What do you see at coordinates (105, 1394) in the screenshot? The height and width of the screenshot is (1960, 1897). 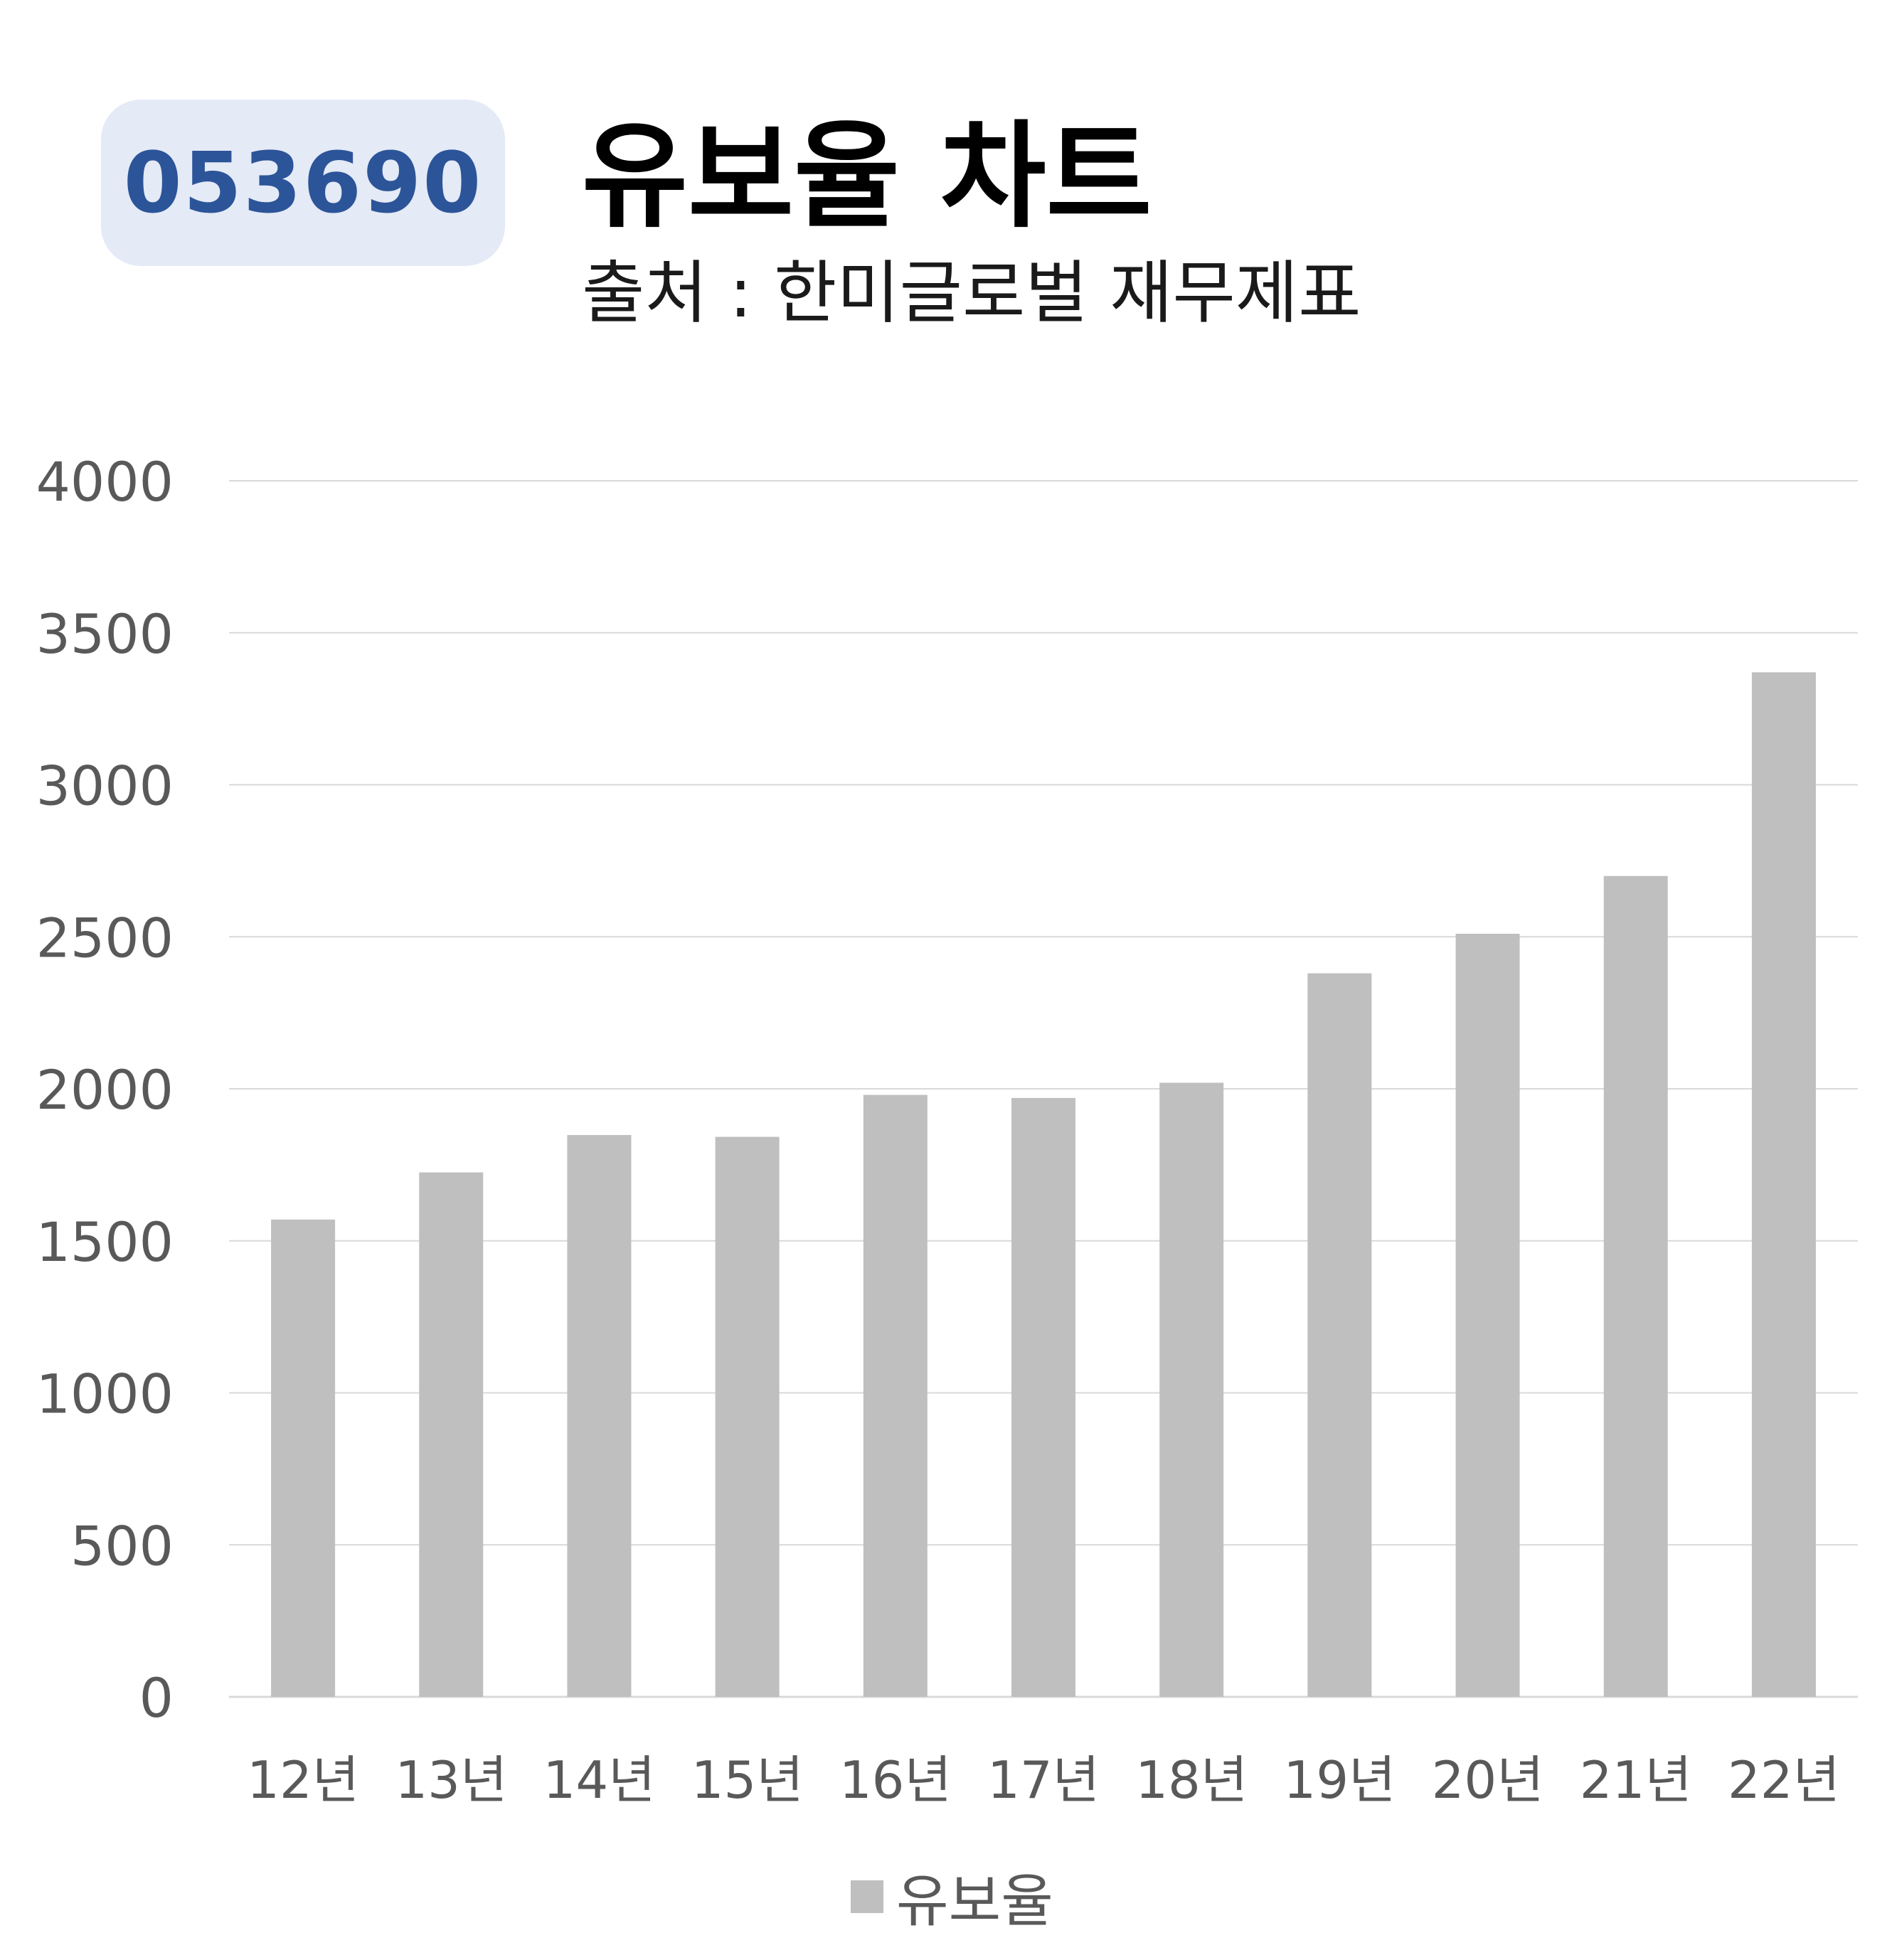 I see `y-tick-label: 1000` at bounding box center [105, 1394].